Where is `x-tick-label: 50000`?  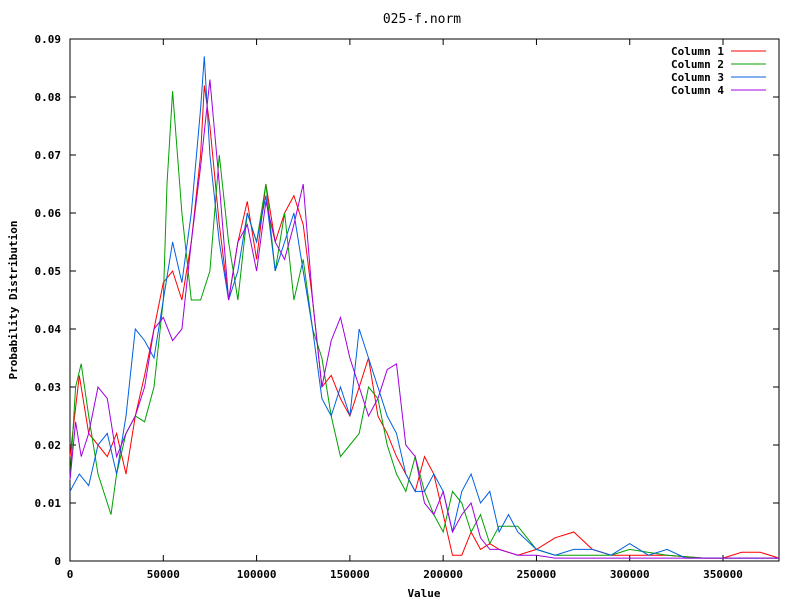 x-tick-label: 50000 is located at coordinates (163, 574).